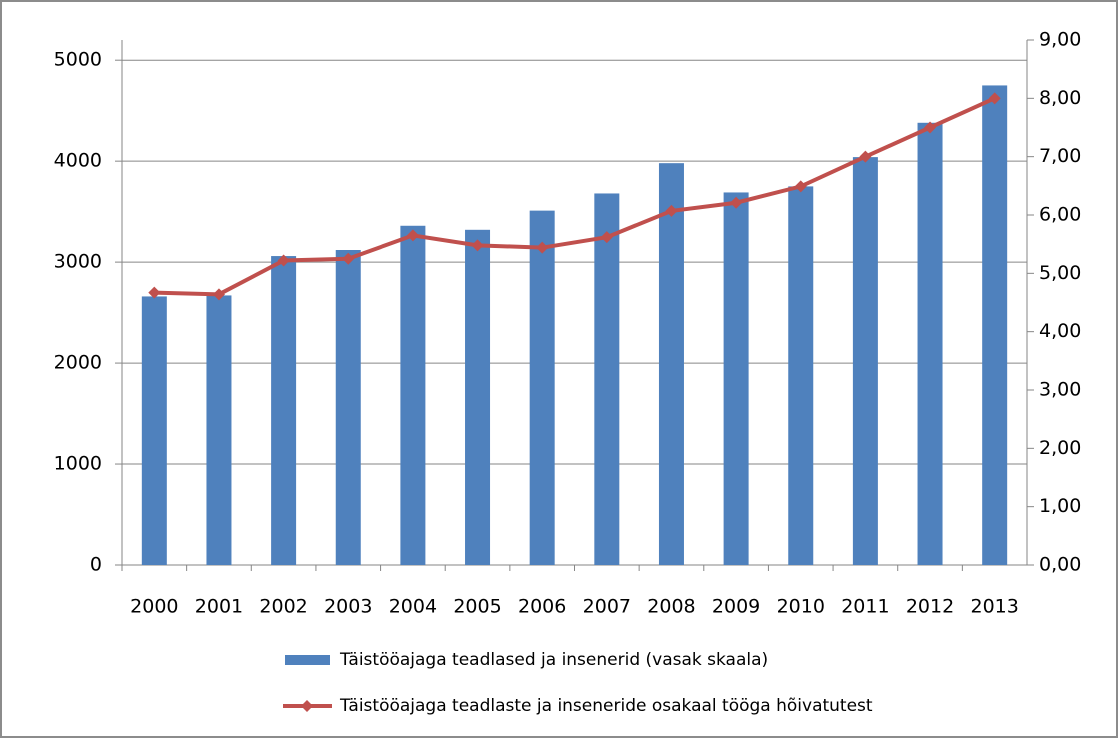 This screenshot has width=1120, height=740. Describe the element at coordinates (413, 607) in the screenshot. I see `x-tick-label: 2004` at that location.